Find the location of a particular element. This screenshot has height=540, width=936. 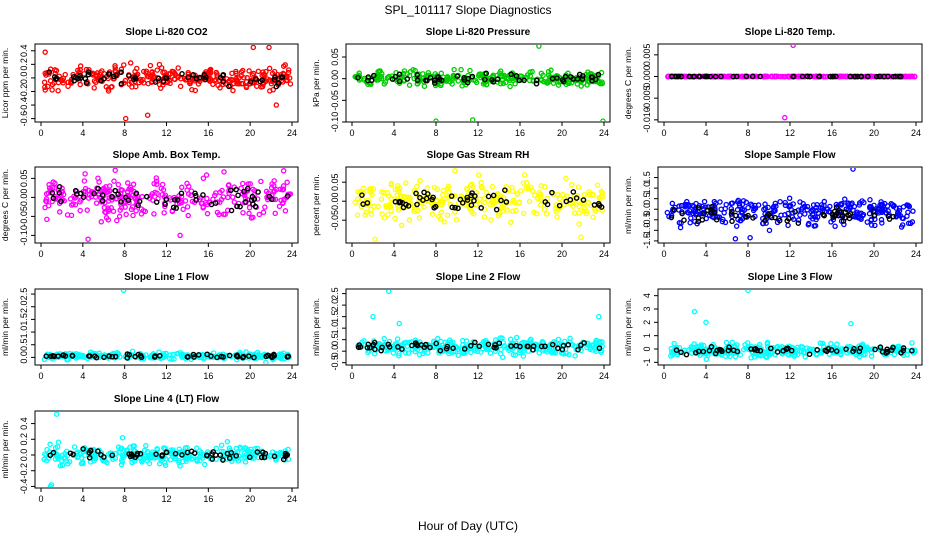

y-tick-label: 0.0 is located at coordinates (335, 351).